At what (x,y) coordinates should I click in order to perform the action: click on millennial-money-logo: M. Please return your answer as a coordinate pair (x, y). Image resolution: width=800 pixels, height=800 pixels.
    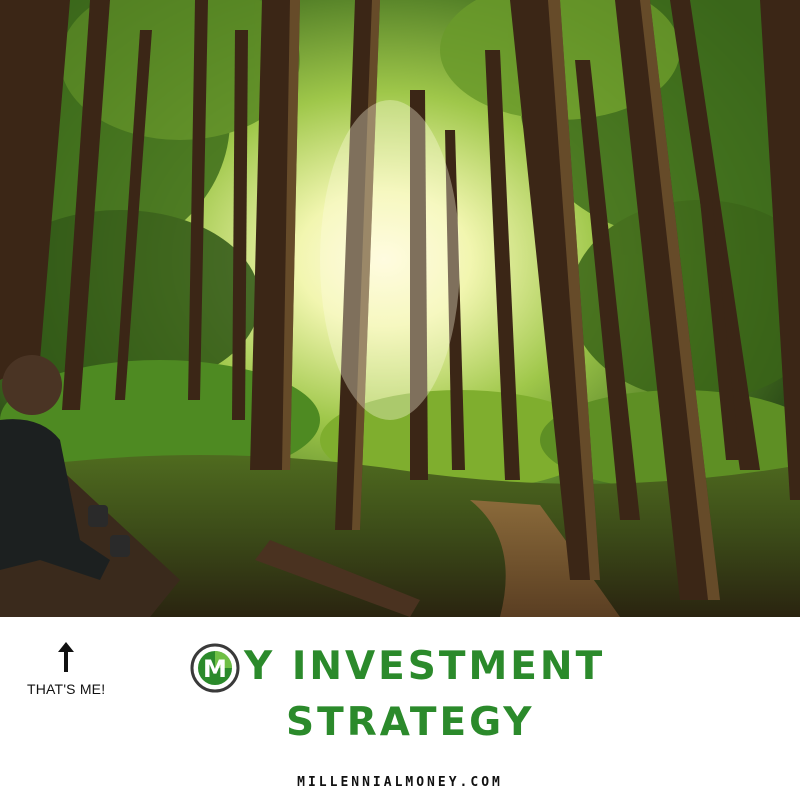
    Looking at the image, I should click on (215, 668).